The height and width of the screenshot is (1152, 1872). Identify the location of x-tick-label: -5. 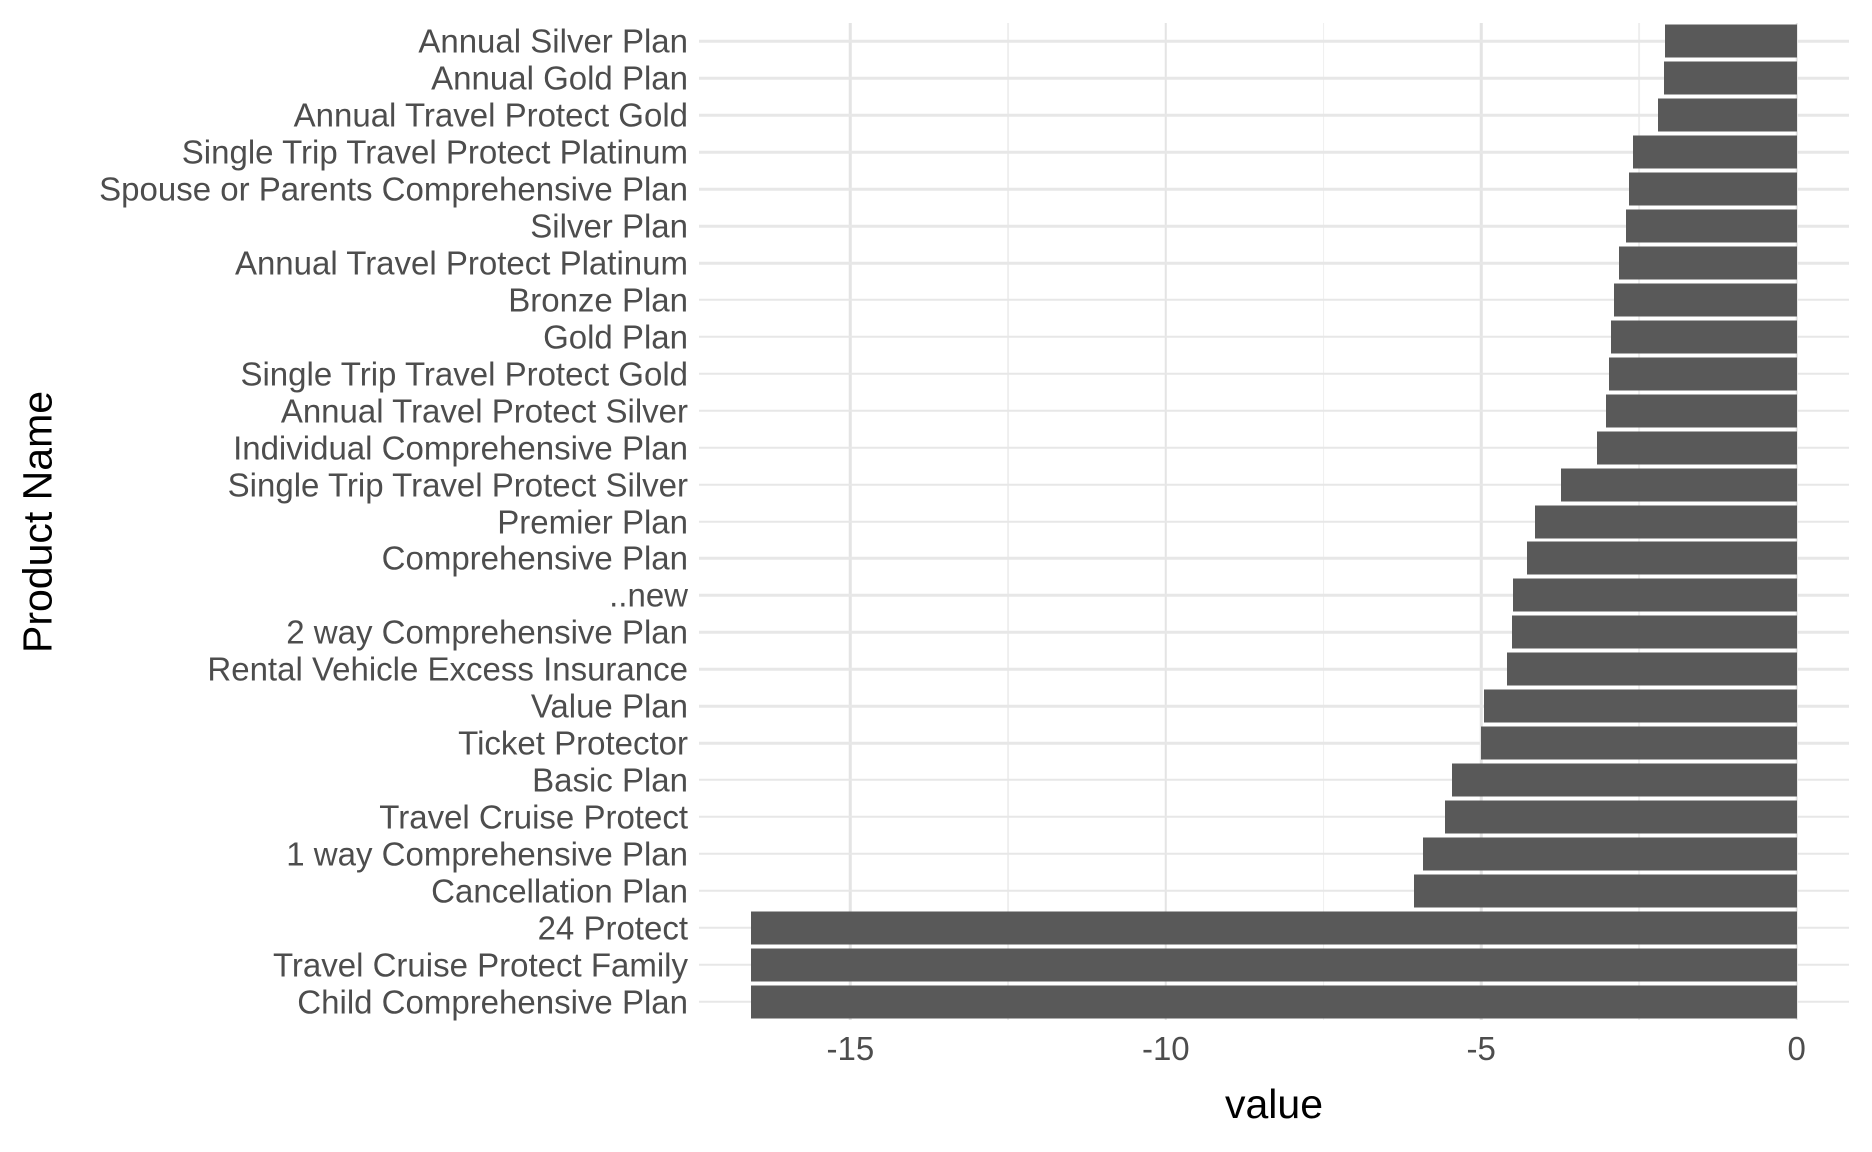
(1481, 1048).